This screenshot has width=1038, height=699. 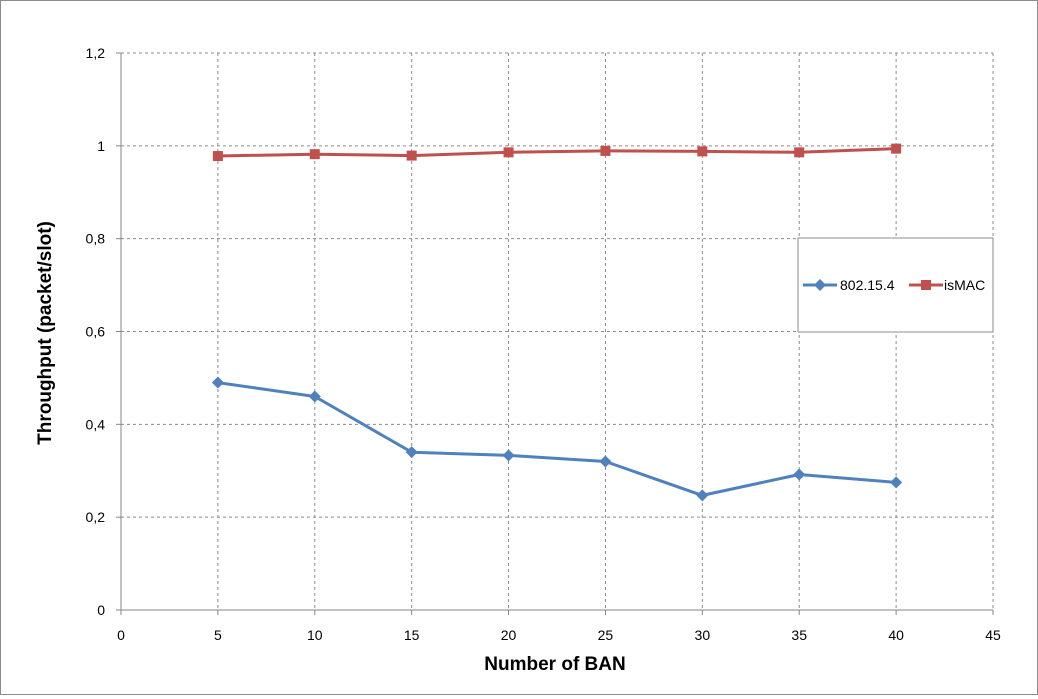 What do you see at coordinates (703, 635) in the screenshot?
I see `x-tick-label: 30` at bounding box center [703, 635].